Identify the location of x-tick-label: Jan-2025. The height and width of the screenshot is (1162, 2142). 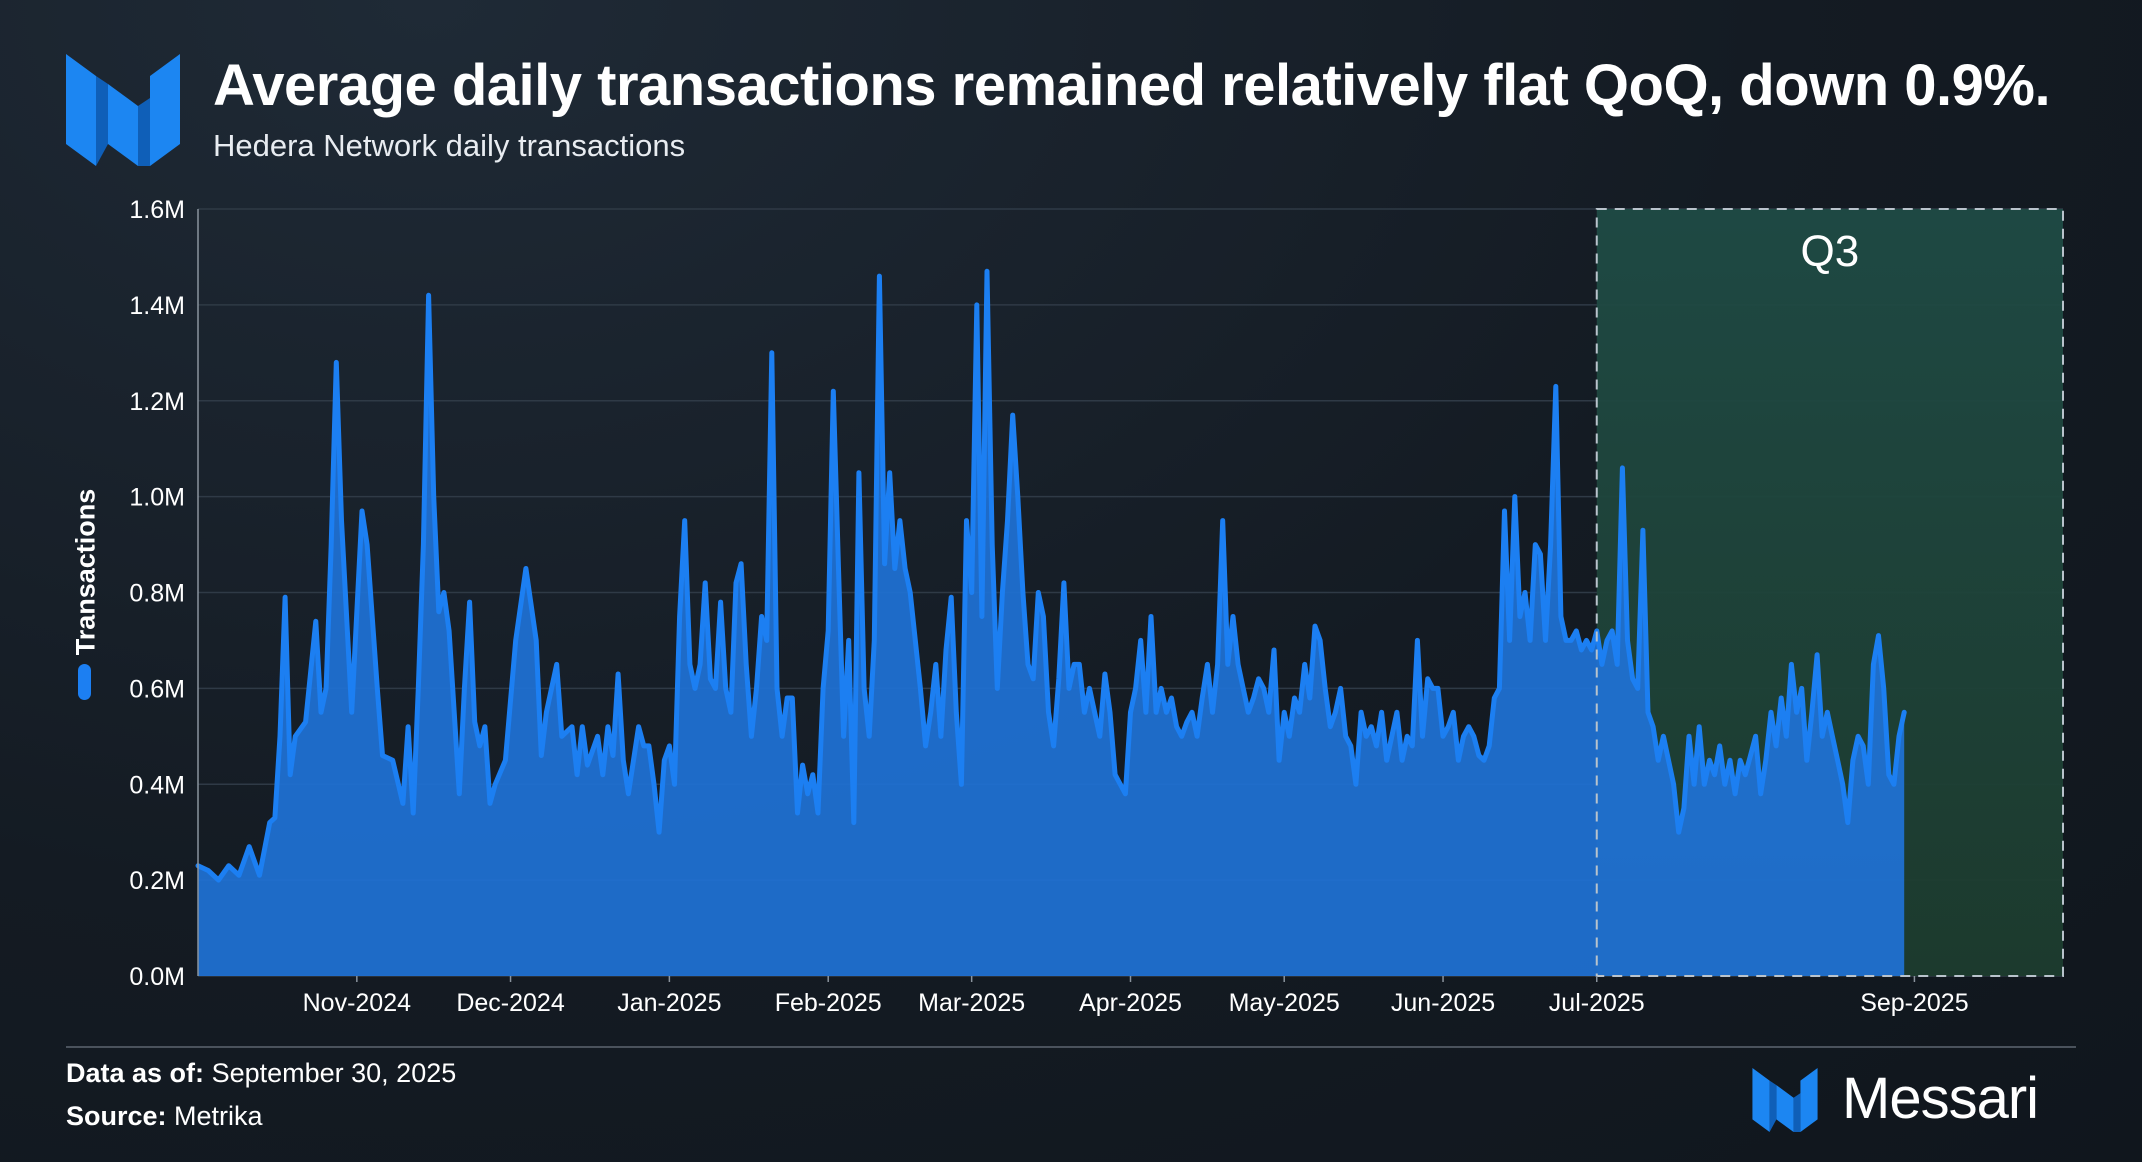
(669, 1003).